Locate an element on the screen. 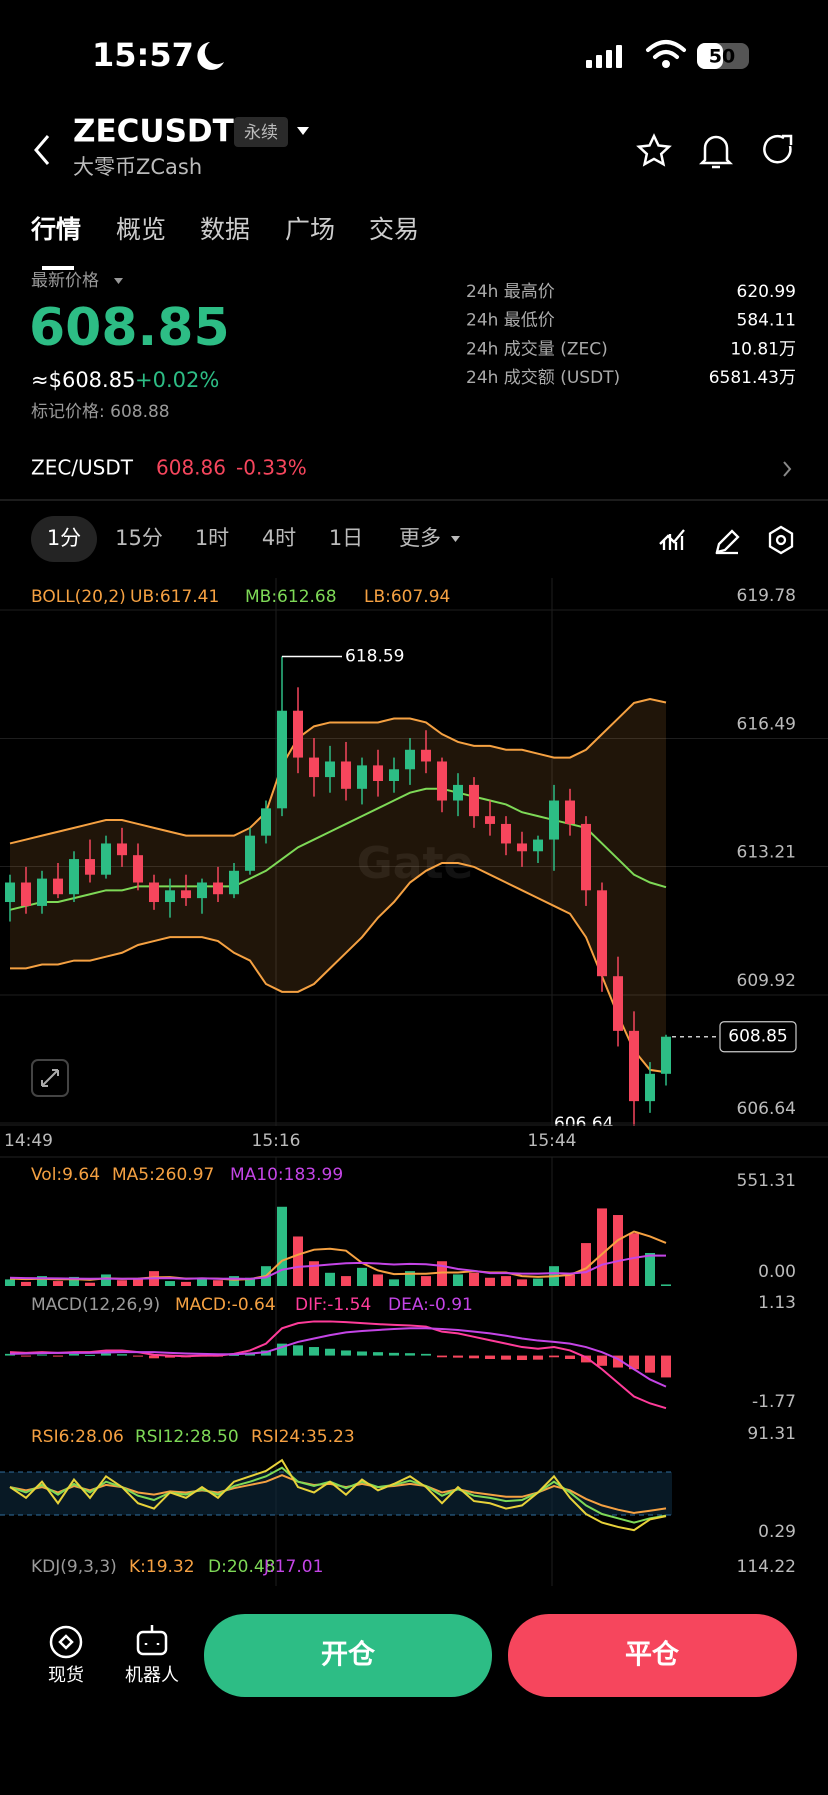 The height and width of the screenshot is (1795, 828). open-button-label: 开仓 is located at coordinates (348, 1655).